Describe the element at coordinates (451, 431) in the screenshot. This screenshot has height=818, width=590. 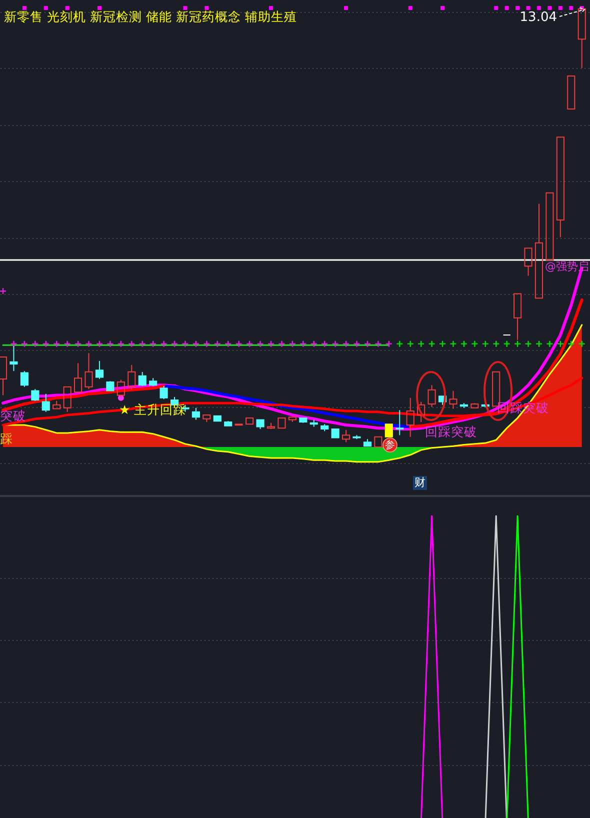
I see `annotation: 回踩突破` at that location.